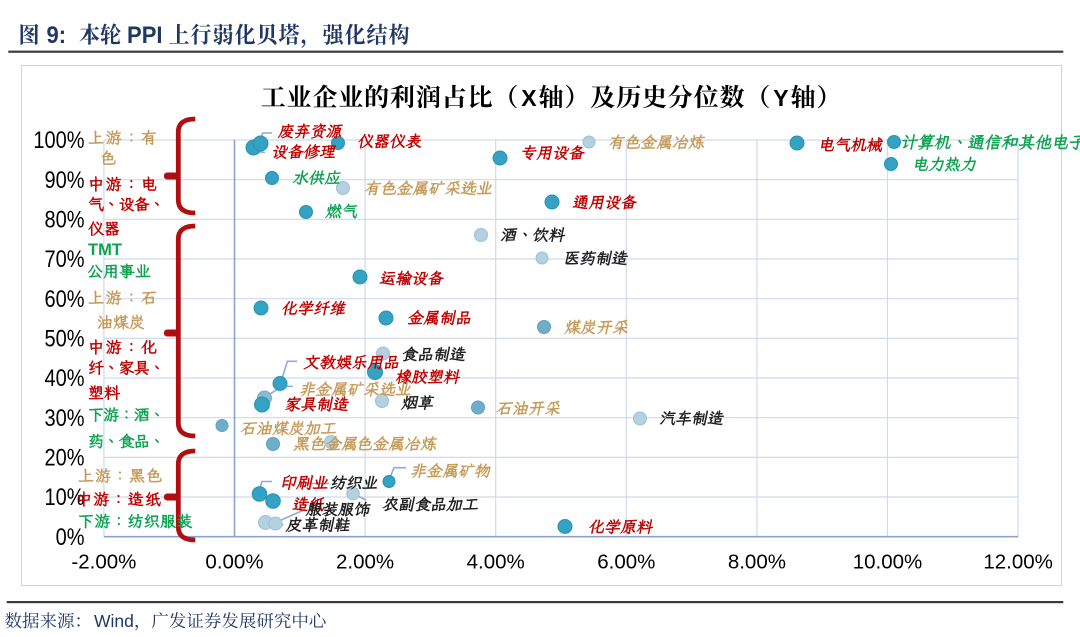 Image resolution: width=1080 pixels, height=637 pixels. What do you see at coordinates (529, 98) in the screenshot?
I see `svg-text: X` at bounding box center [529, 98].